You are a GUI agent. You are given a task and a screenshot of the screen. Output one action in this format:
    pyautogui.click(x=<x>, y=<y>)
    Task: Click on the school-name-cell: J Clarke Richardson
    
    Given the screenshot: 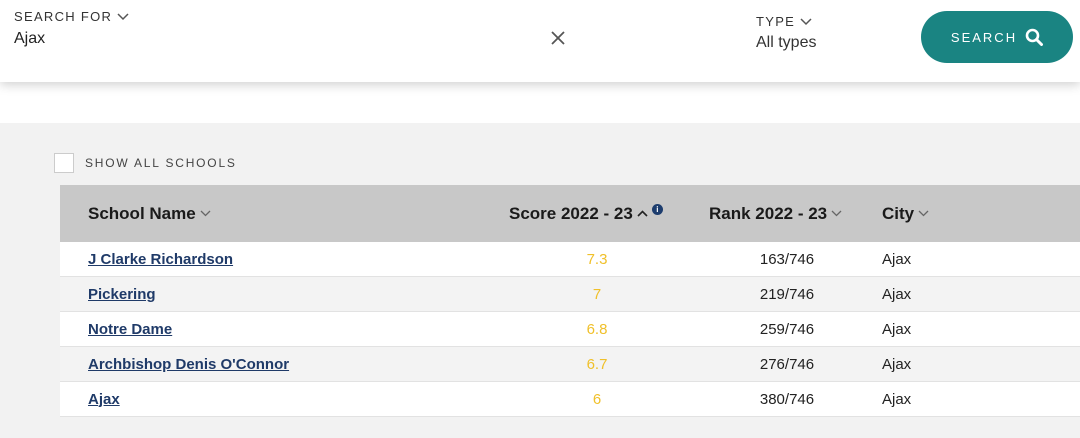 What is the action you would take?
    pyautogui.click(x=160, y=259)
    